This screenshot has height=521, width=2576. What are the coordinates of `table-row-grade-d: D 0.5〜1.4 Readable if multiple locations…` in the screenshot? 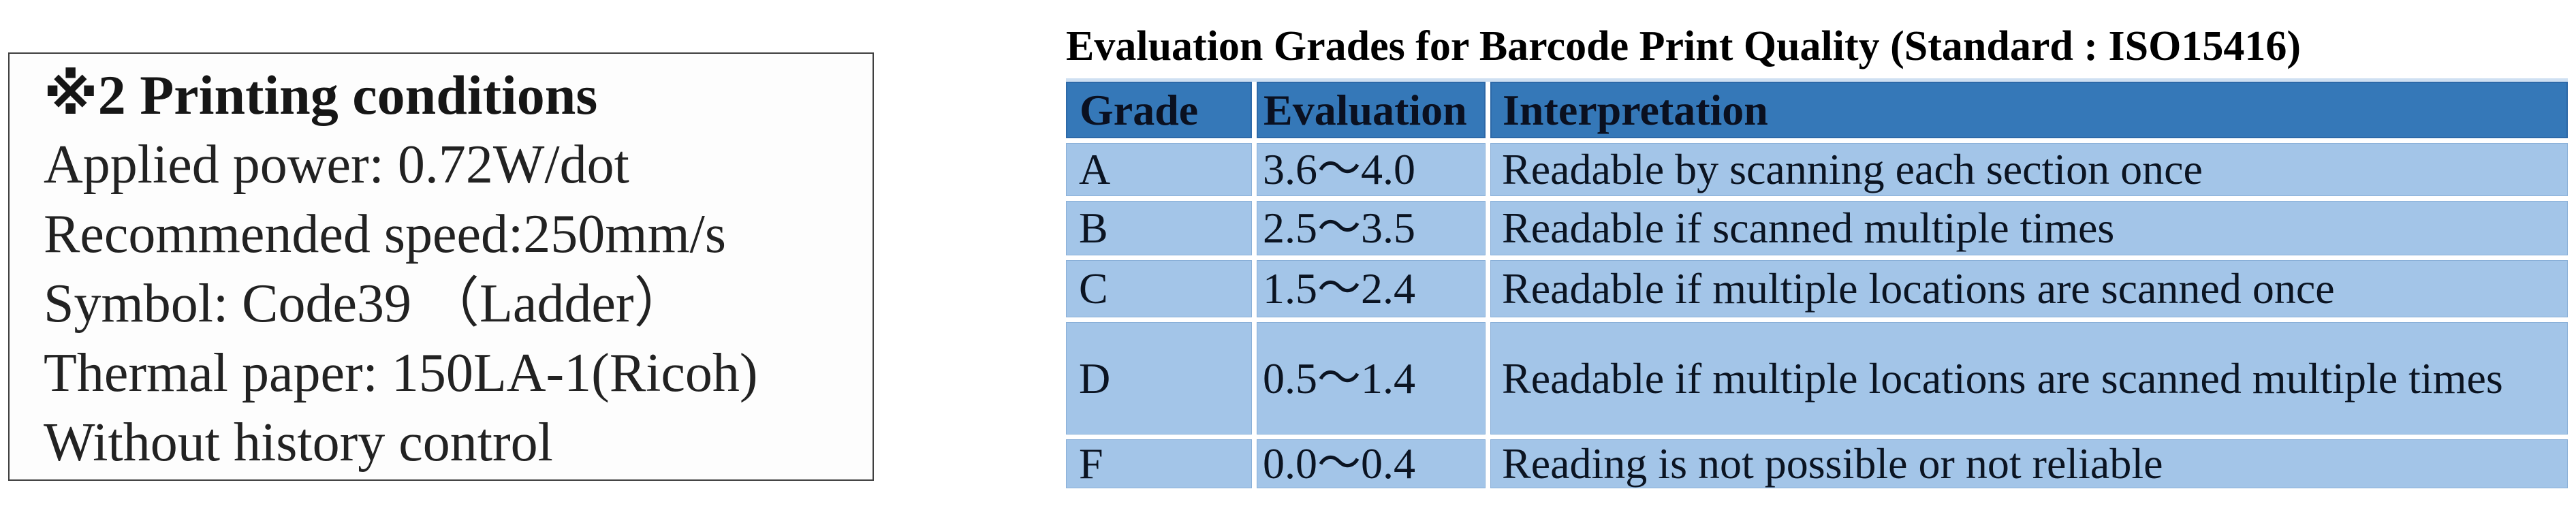 It's located at (1817, 378).